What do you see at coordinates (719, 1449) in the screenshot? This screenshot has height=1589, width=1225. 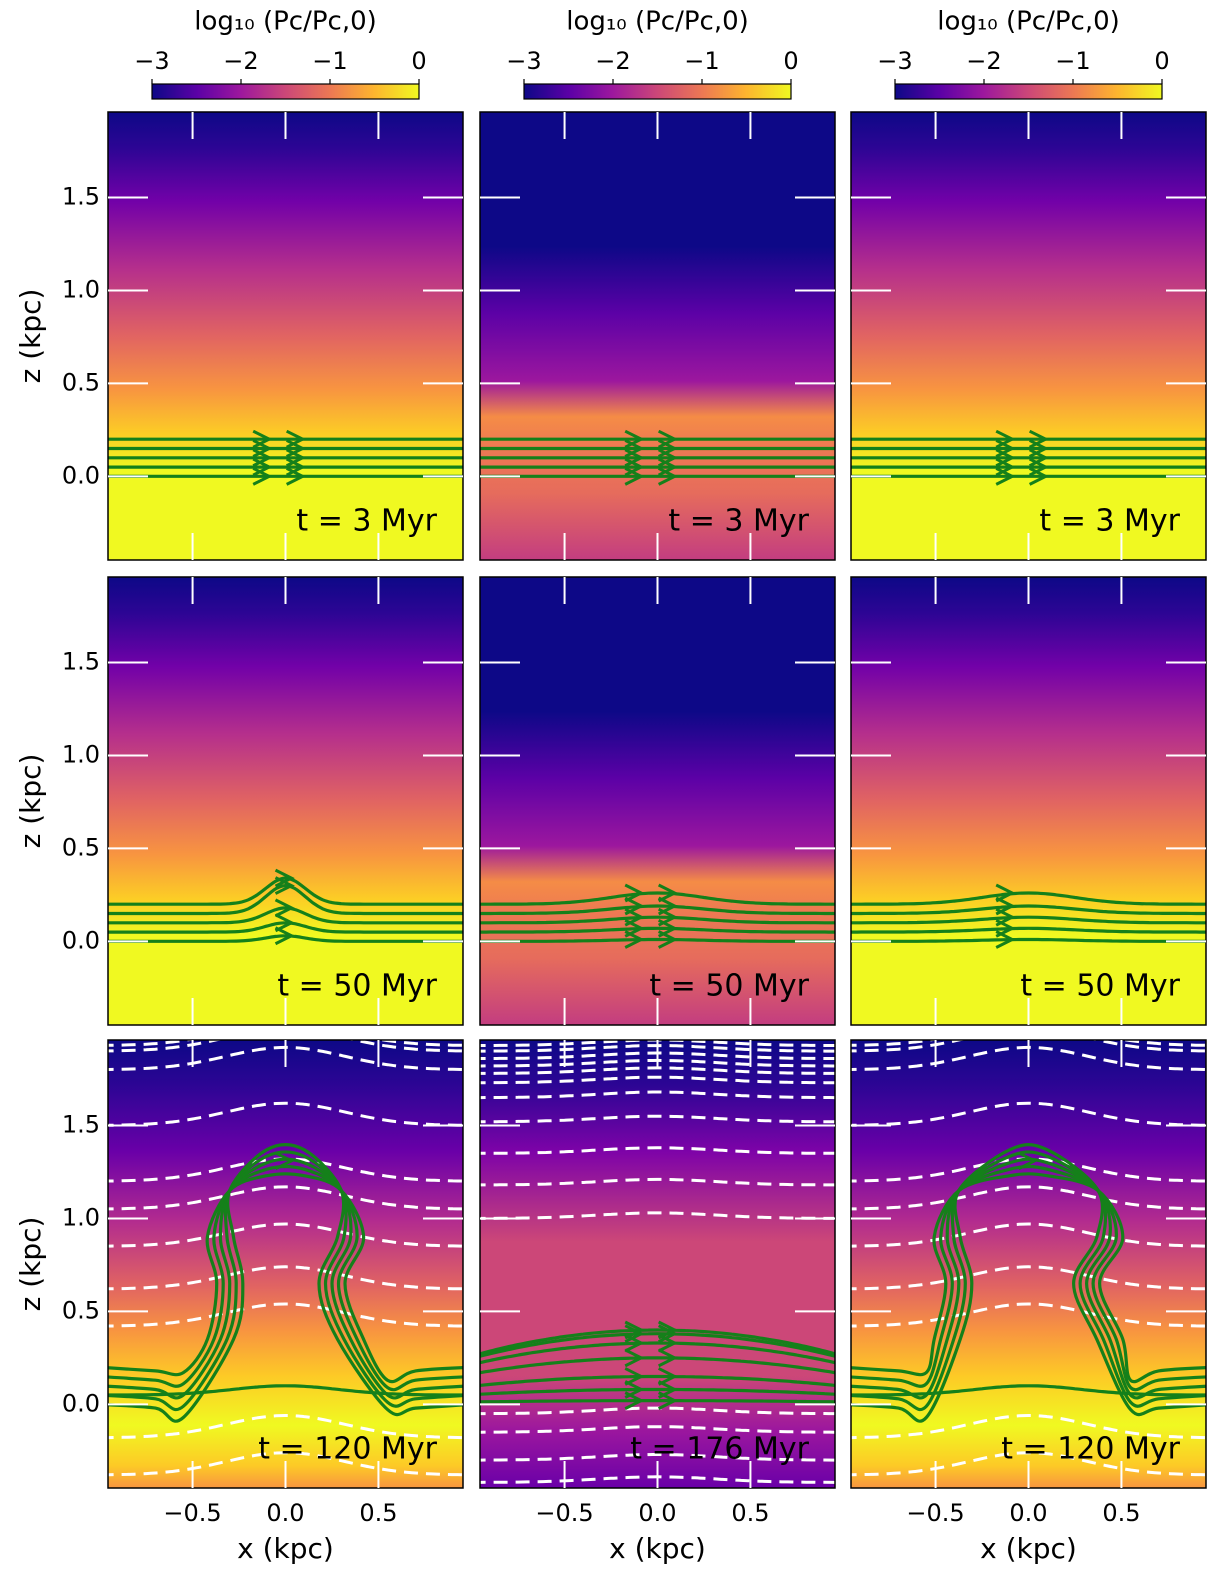 I see `time-label: t = 176 Myr` at bounding box center [719, 1449].